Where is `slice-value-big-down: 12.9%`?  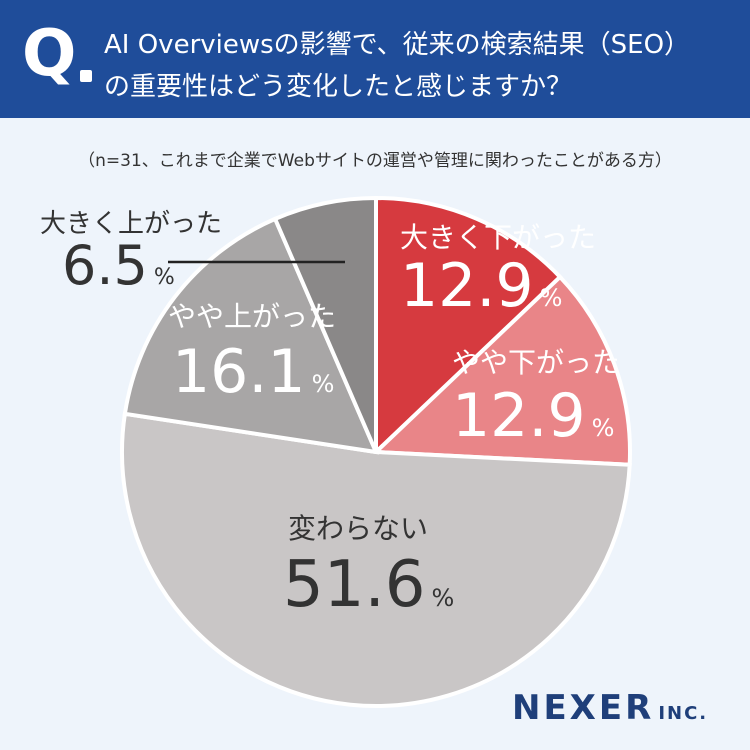 slice-value-big-down: 12.9% is located at coordinates (481, 286).